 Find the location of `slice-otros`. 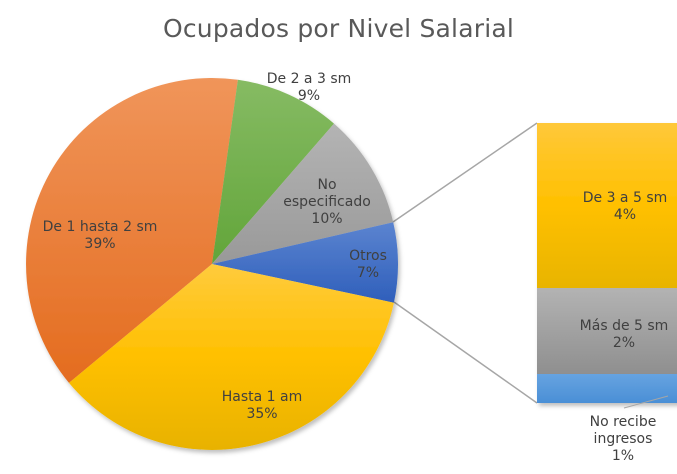

slice-otros is located at coordinates (305, 262).